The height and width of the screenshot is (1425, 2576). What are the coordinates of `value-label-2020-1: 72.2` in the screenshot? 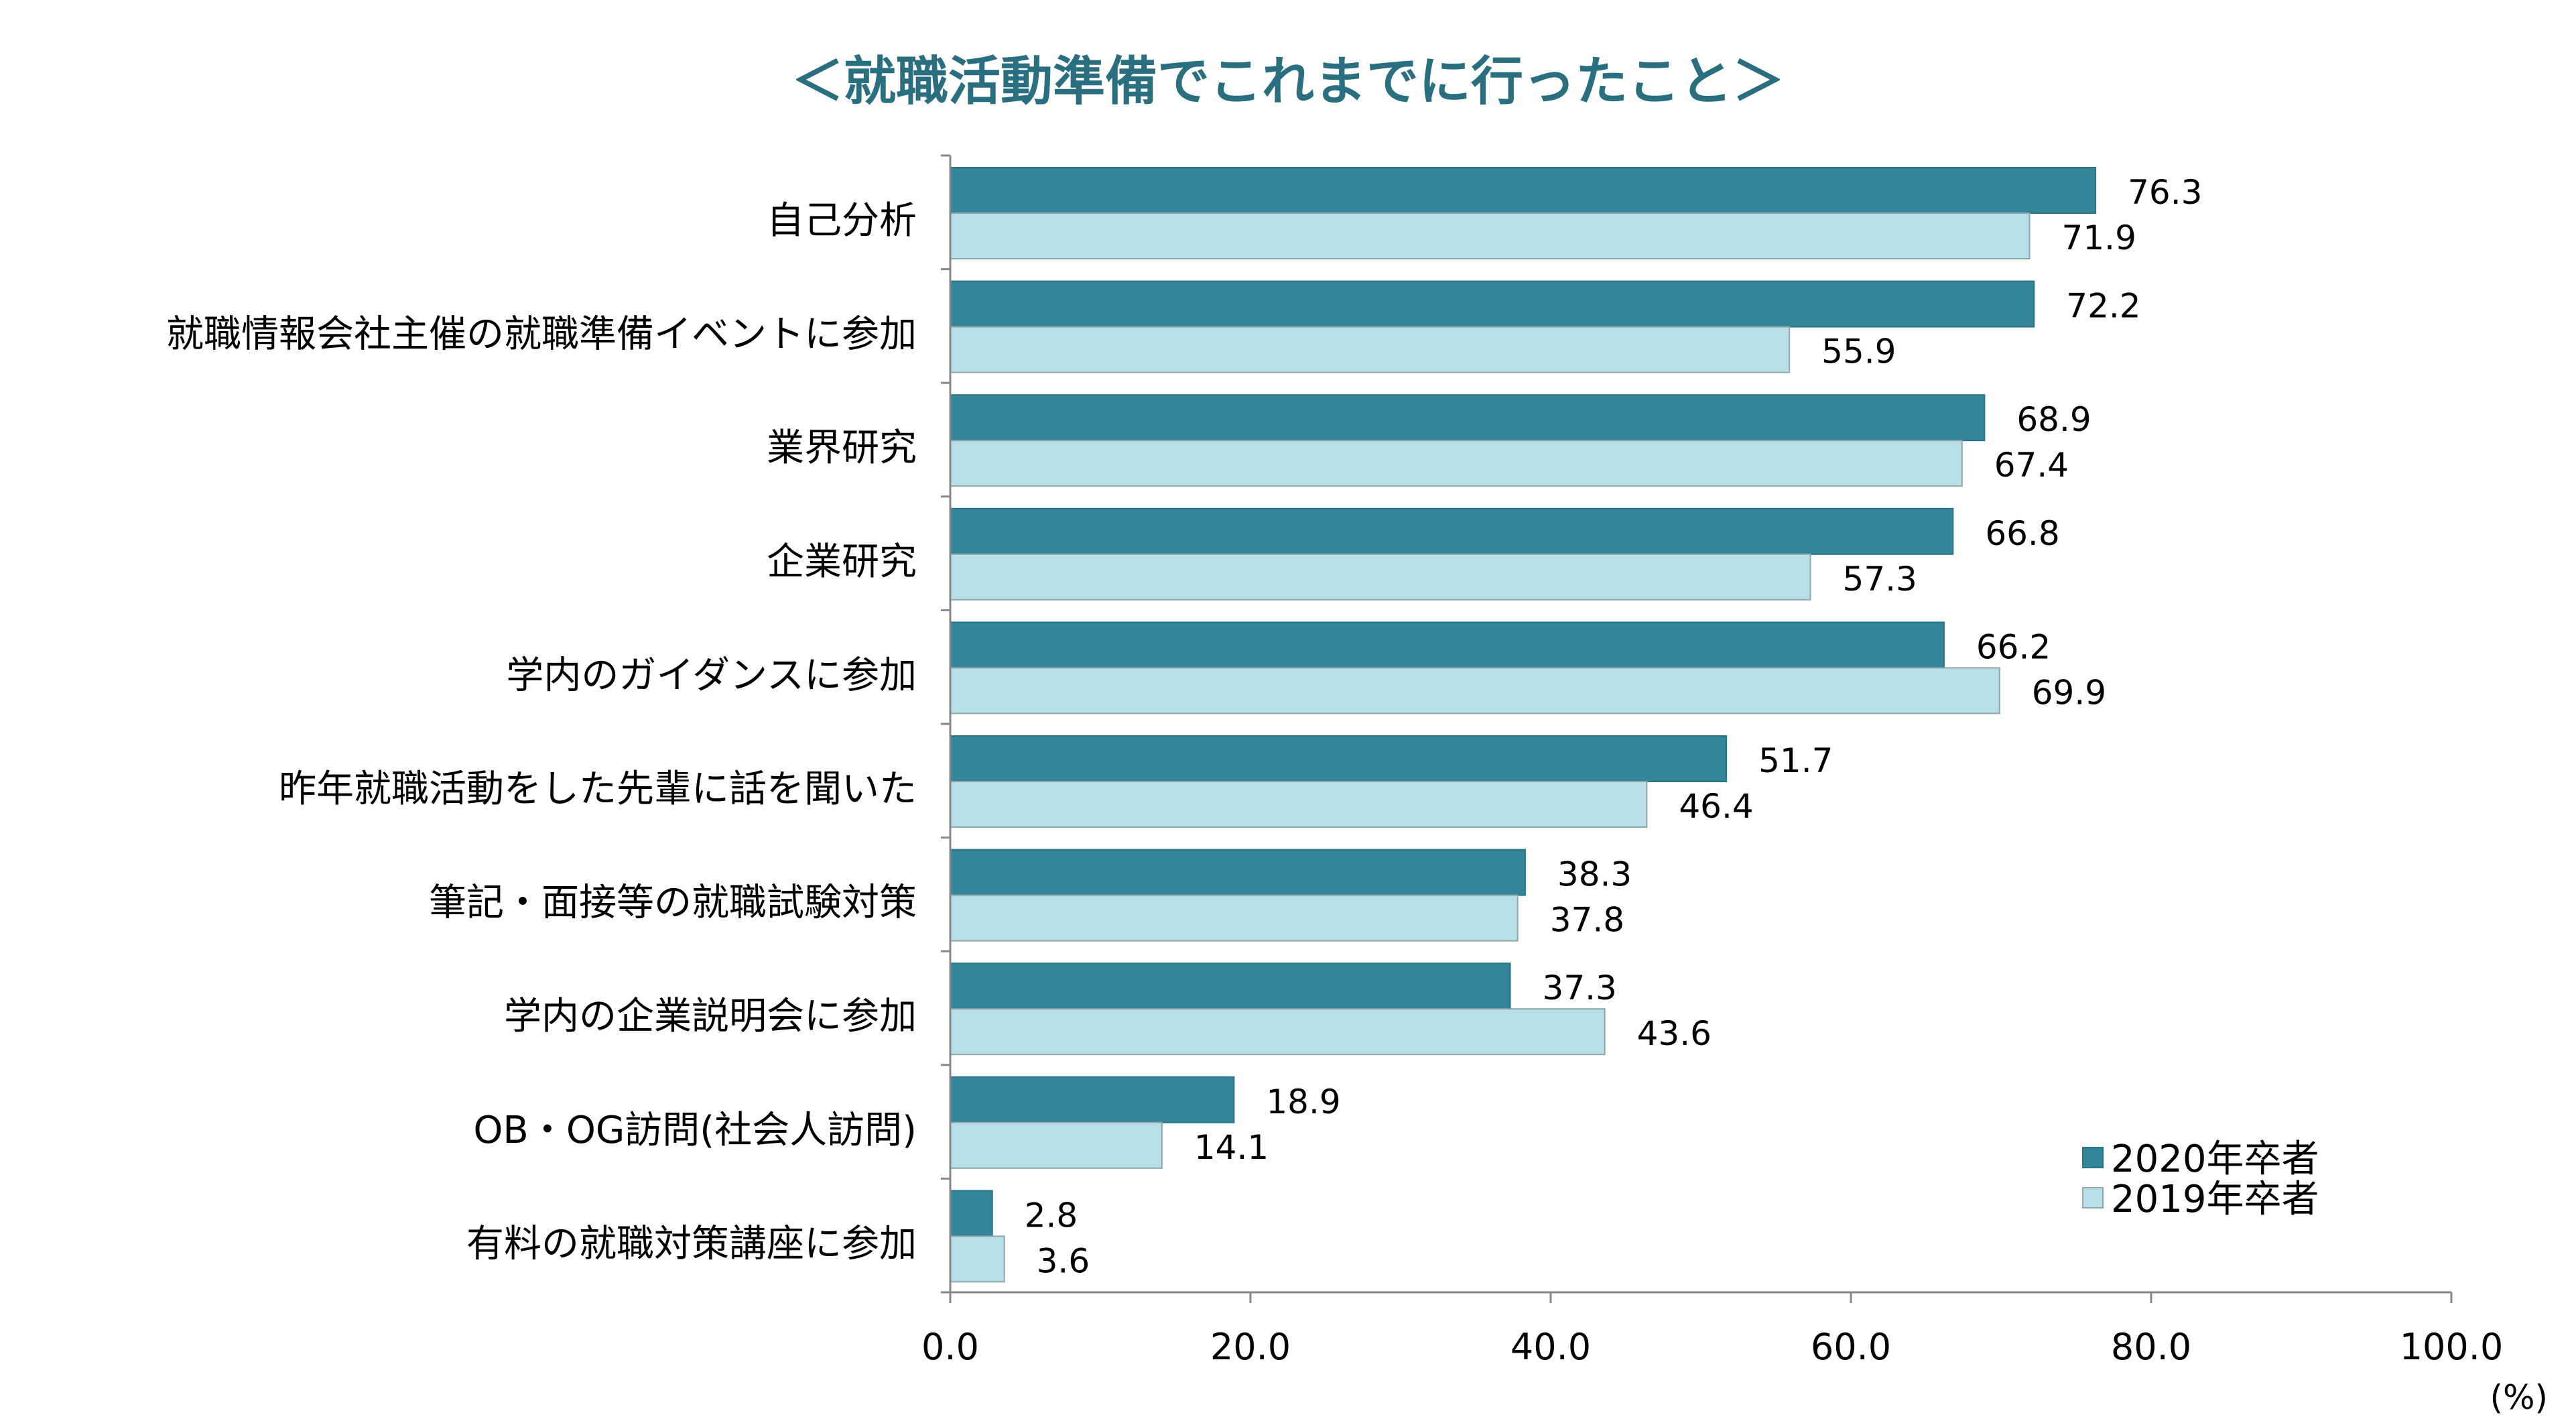 It's located at (2103, 306).